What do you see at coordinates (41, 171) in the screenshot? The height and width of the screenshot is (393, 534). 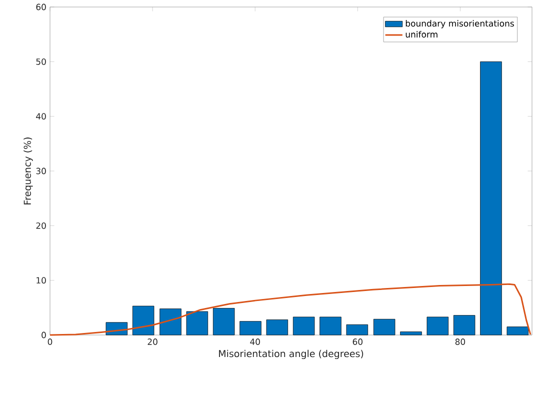 I see `y-tick-label: 30` at bounding box center [41, 171].